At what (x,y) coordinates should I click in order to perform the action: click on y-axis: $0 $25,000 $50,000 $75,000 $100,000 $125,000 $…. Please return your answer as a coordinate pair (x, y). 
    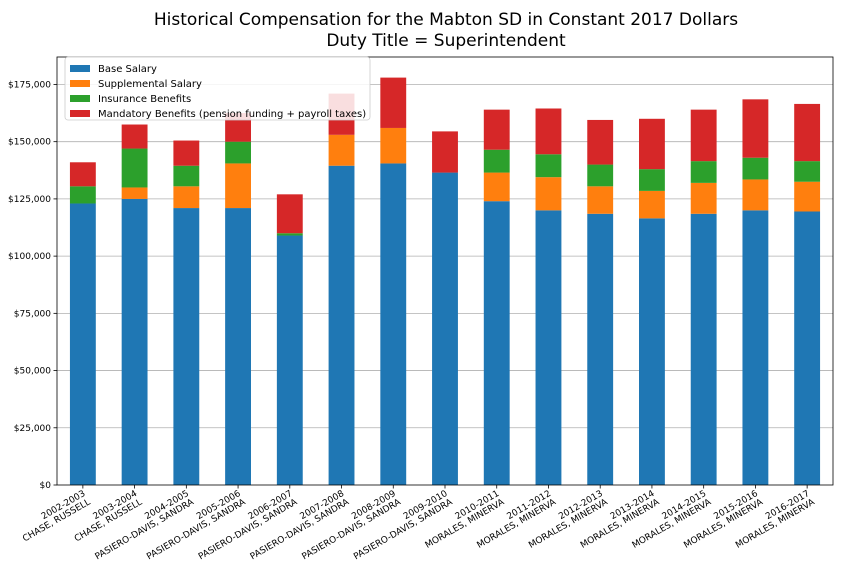
    Looking at the image, I should click on (32, 285).